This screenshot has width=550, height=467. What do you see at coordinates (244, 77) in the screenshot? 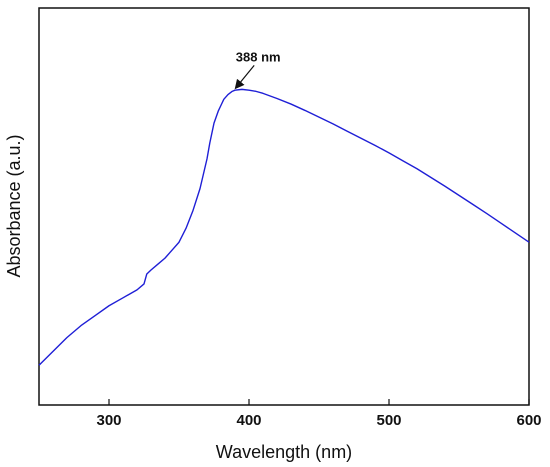
I see `peak-annotation-arrow` at bounding box center [244, 77].